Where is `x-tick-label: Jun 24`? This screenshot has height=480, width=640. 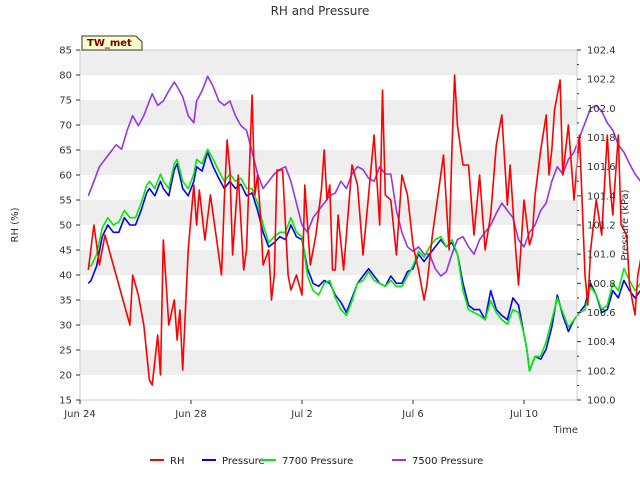
x-tick-label: Jun 24 is located at coordinates (79, 414).